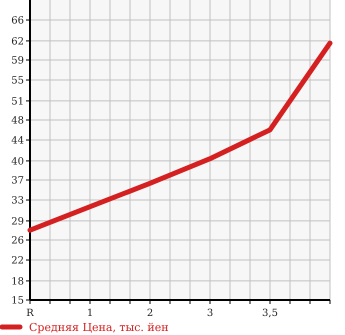 This screenshot has height=335, width=345. I want to click on y-tick-label: 59, so click(17, 61).